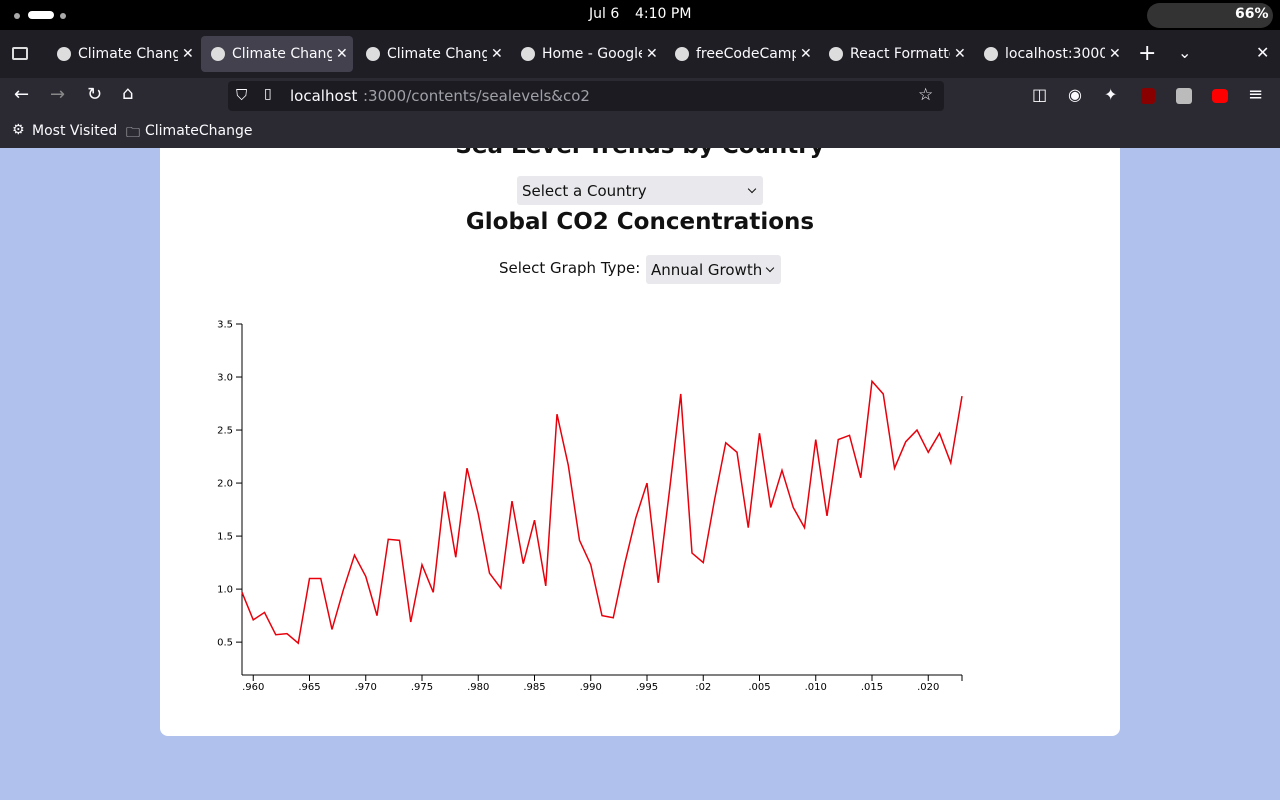 The image size is (1280, 800). What do you see at coordinates (22, 94) in the screenshot?
I see `back-button: ←` at bounding box center [22, 94].